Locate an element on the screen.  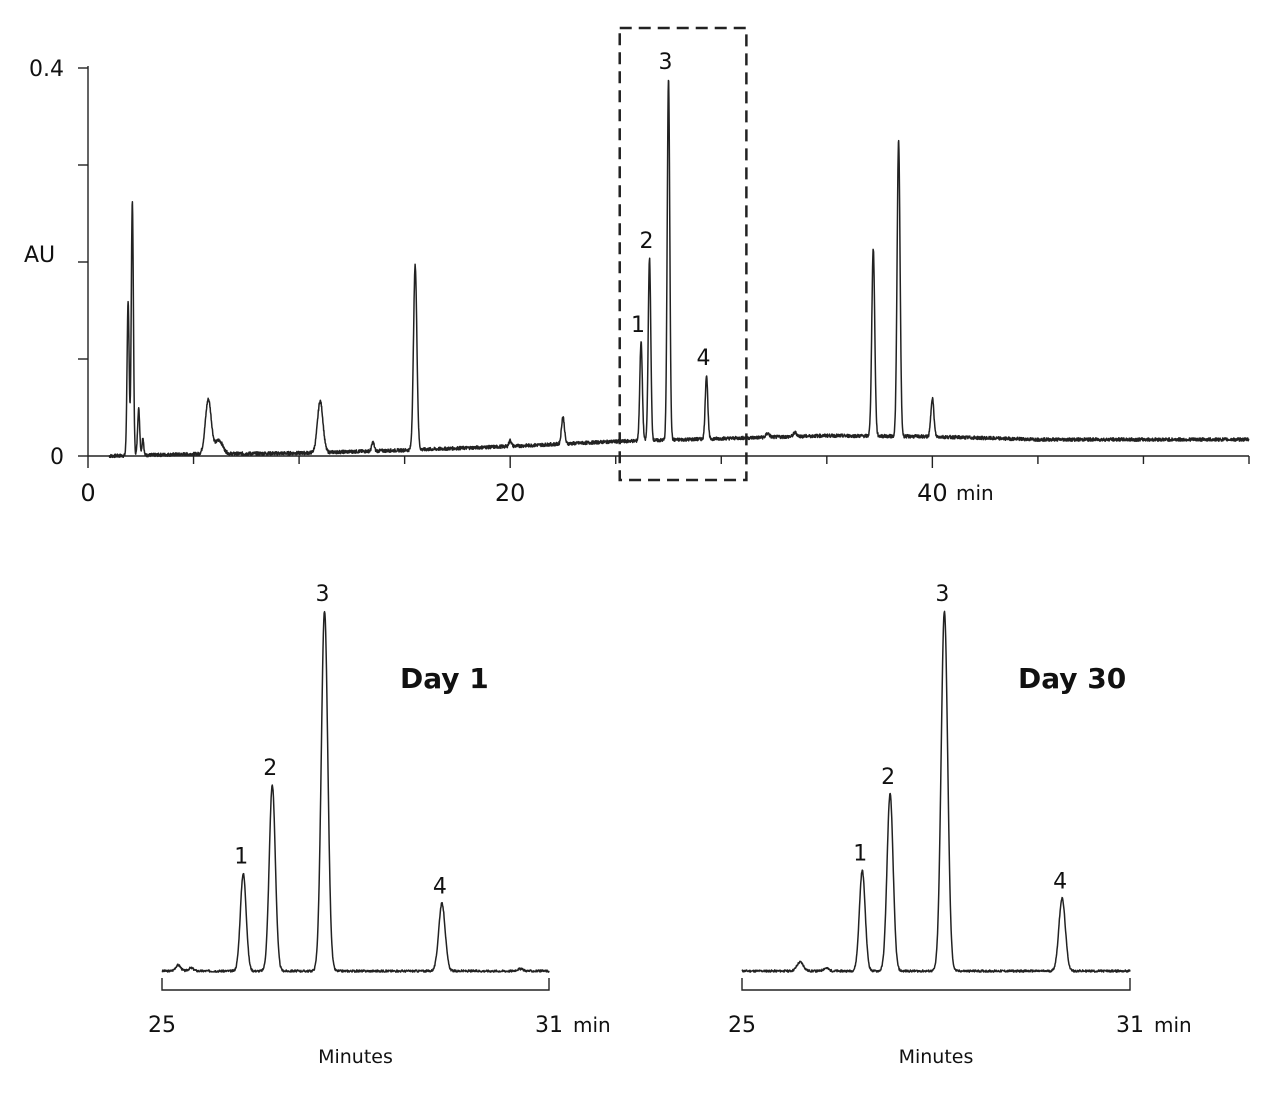
x-tick-label: 0 is located at coordinates (87, 493).